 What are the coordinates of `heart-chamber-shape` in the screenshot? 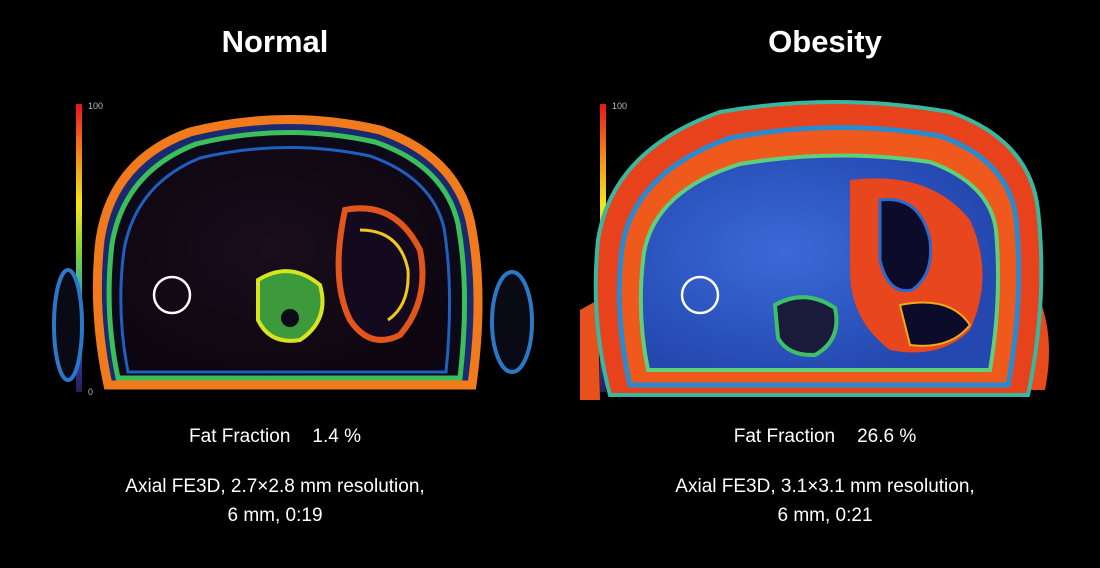 It's located at (905, 245).